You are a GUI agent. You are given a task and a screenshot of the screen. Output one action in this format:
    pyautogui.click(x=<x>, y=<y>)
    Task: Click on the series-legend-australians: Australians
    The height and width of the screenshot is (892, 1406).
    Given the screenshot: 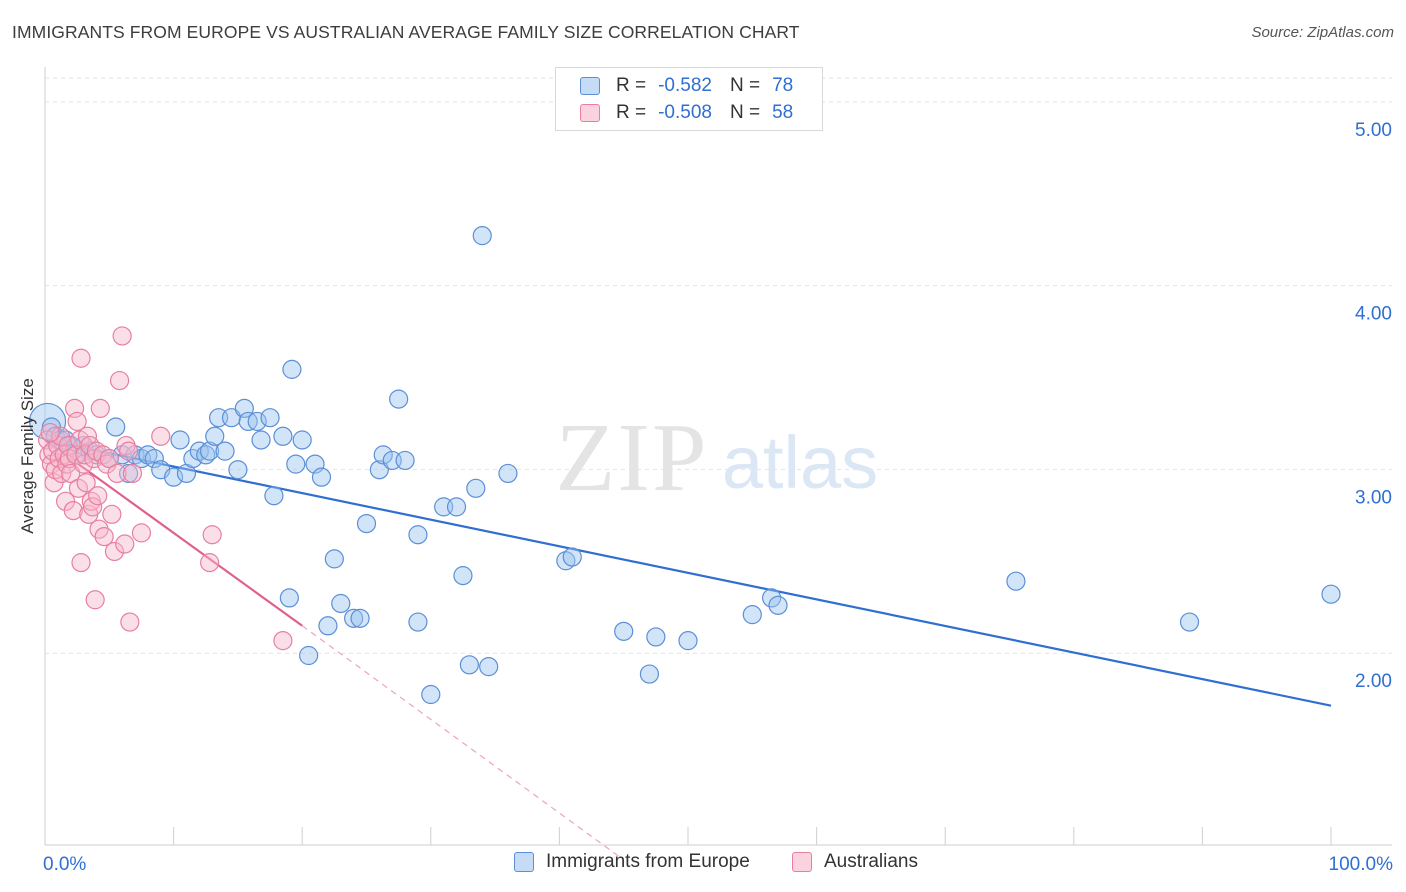 What is the action you would take?
    pyautogui.click(x=855, y=862)
    